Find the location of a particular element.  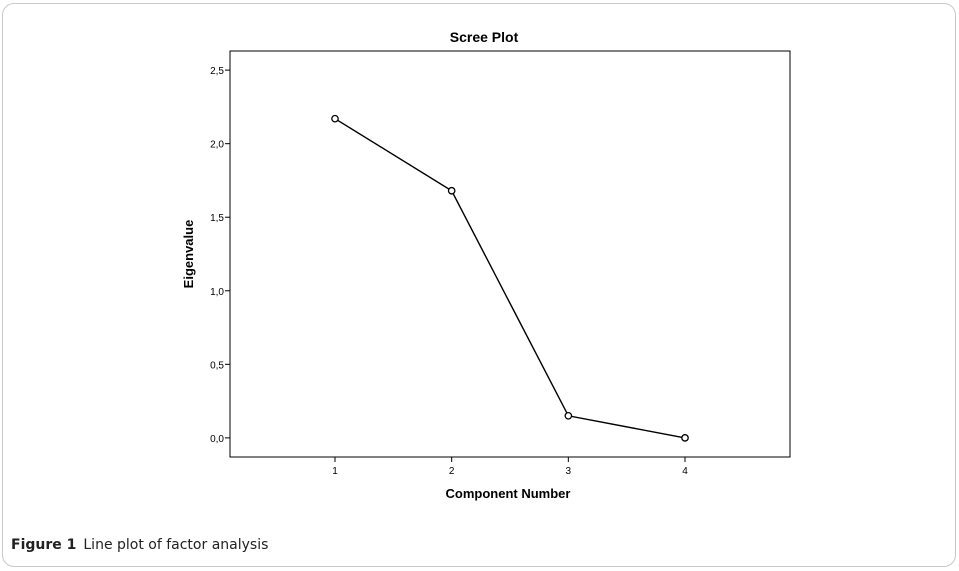

x-tick-label: 2 is located at coordinates (452, 471).